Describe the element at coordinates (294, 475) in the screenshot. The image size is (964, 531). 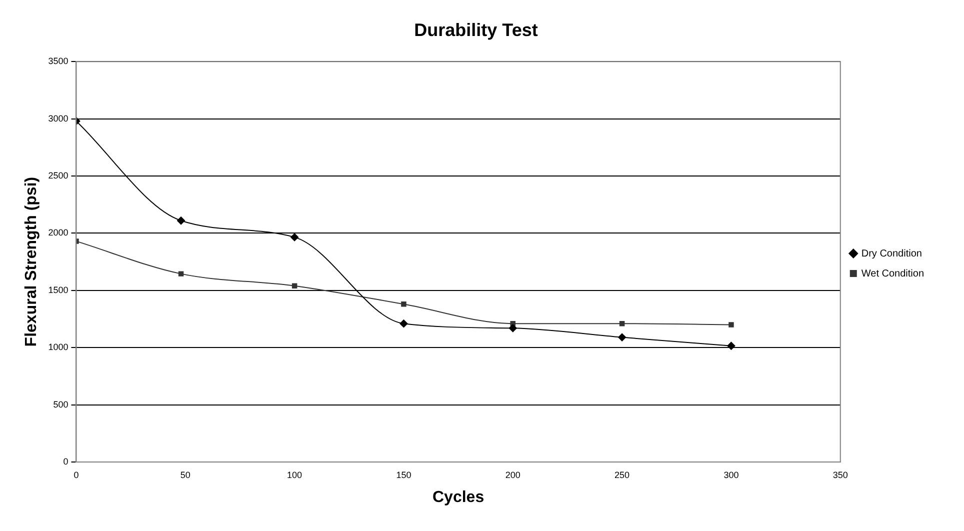
I see `x-tick-label: 100` at that location.